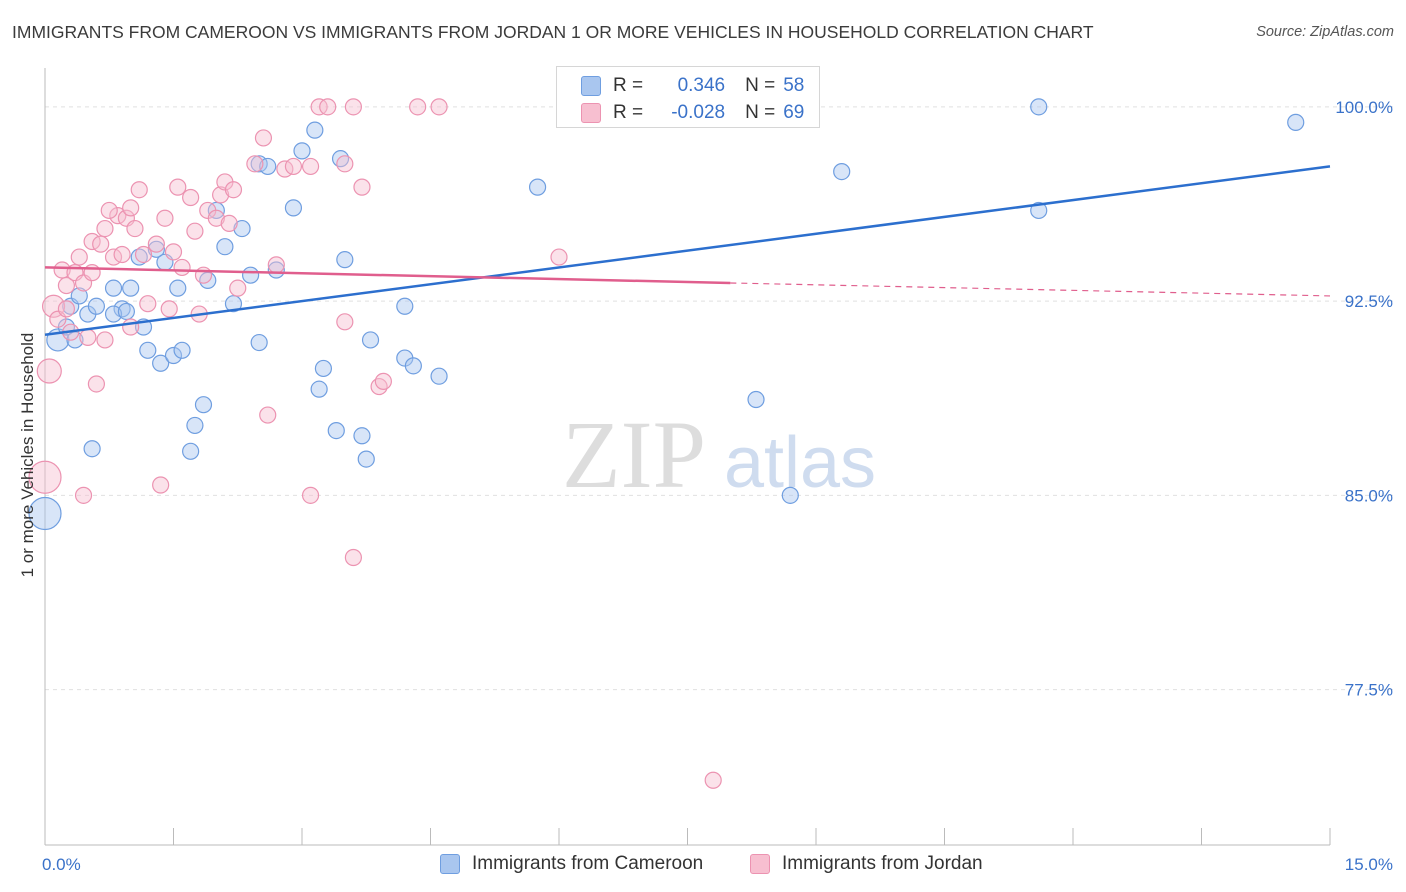 The height and width of the screenshot is (892, 1406). I want to click on watermark-atlas: atlas, so click(800, 463).